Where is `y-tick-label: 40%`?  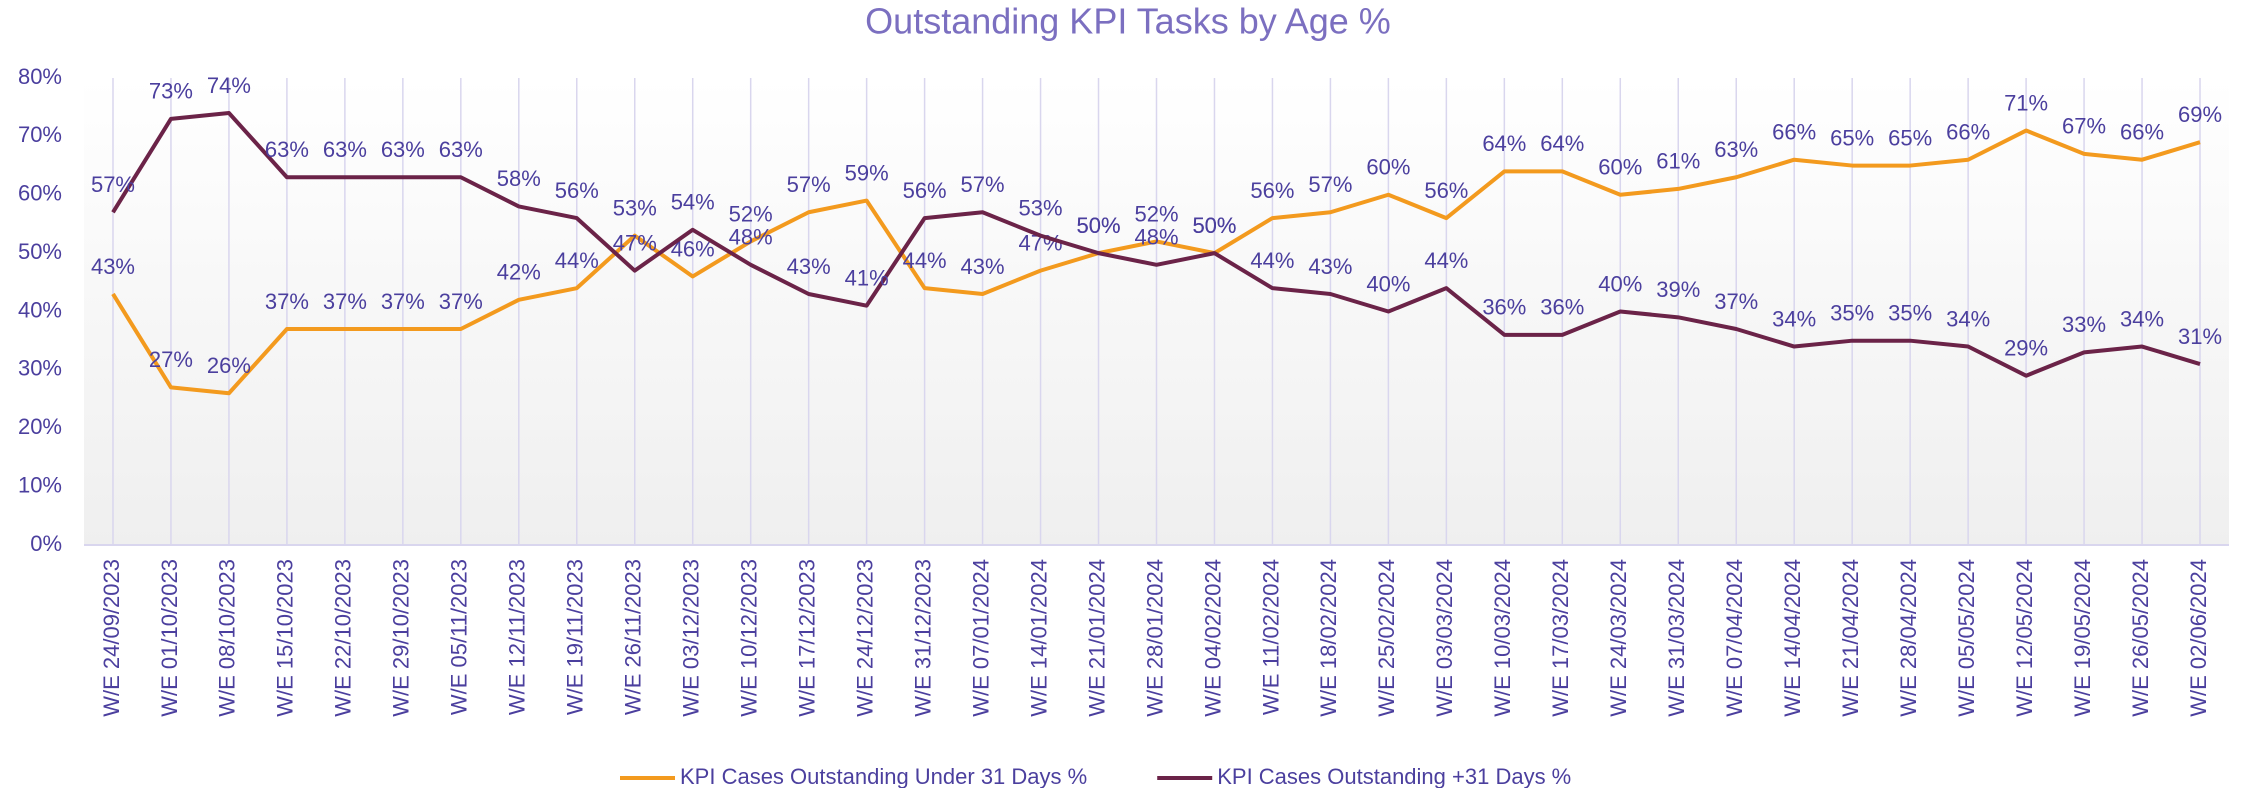 y-tick-label: 40% is located at coordinates (40, 309).